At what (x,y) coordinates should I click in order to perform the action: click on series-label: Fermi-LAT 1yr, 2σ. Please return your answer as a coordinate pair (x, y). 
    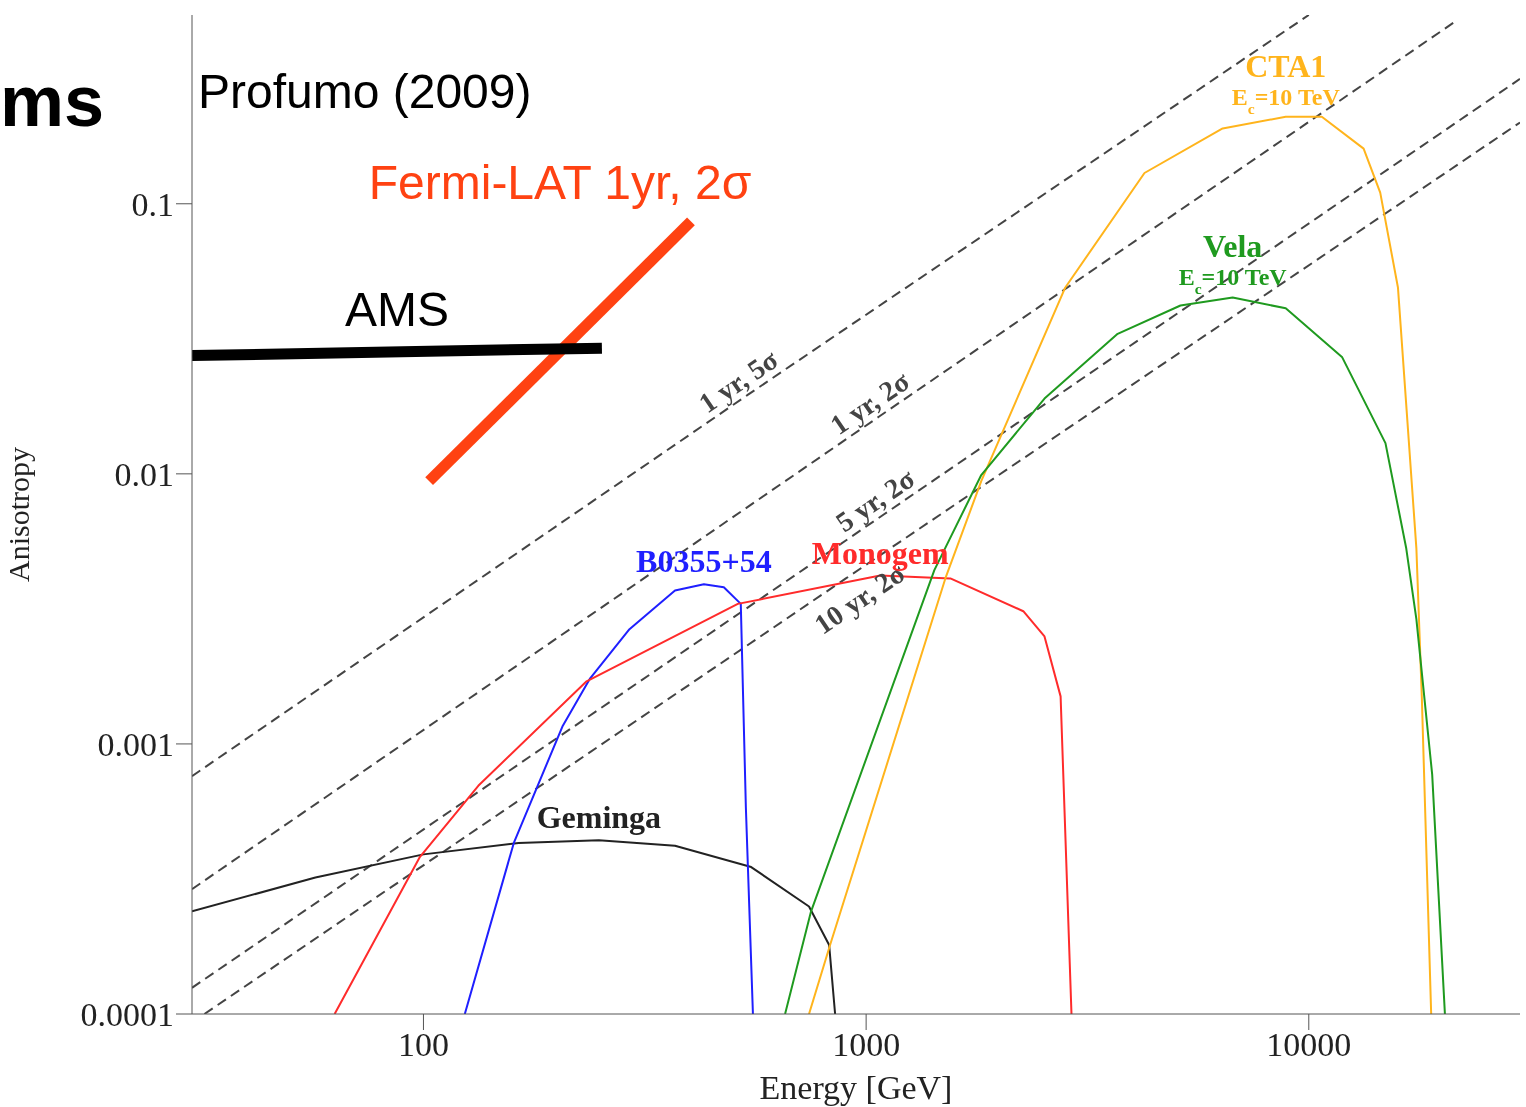
    Looking at the image, I should click on (560, 183).